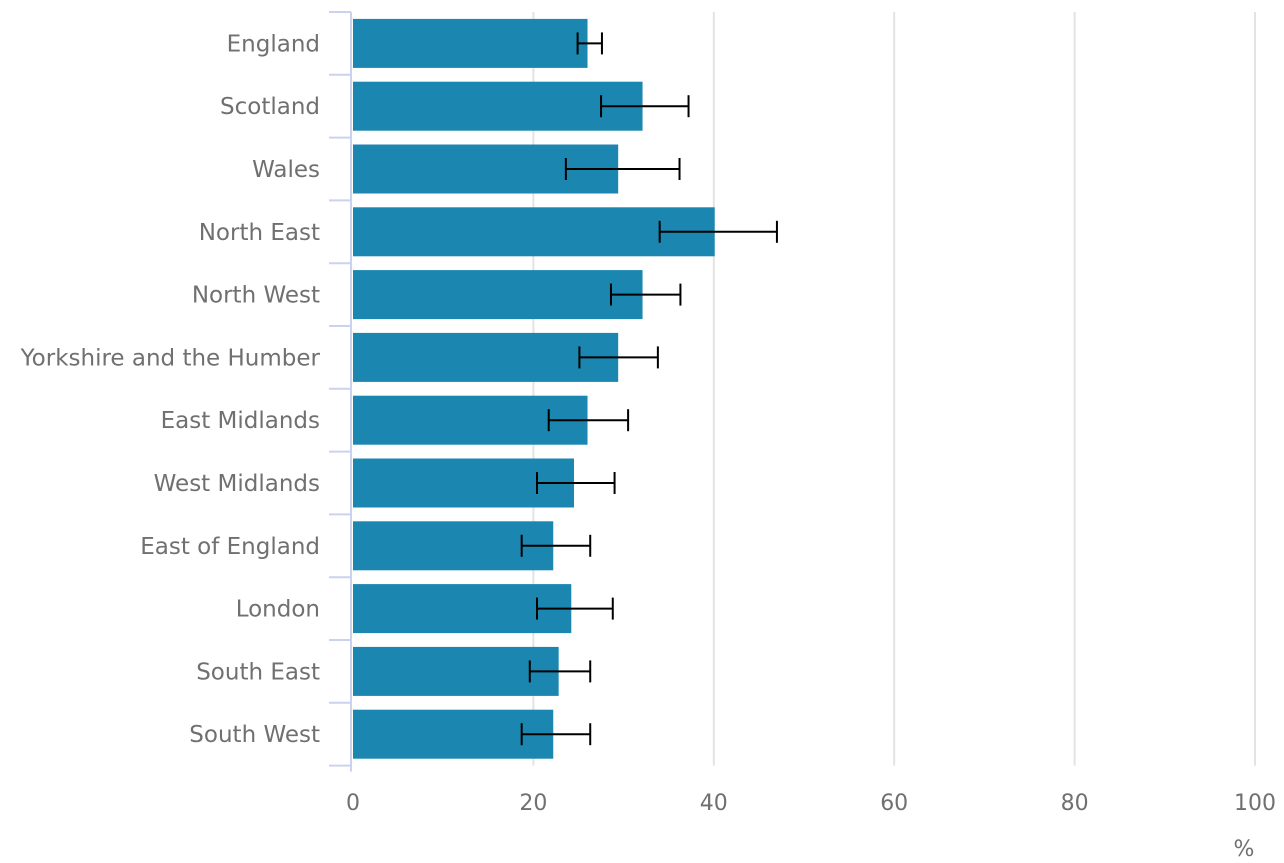 This screenshot has height=863, width=1284. I want to click on category-label: North West, so click(256, 296).